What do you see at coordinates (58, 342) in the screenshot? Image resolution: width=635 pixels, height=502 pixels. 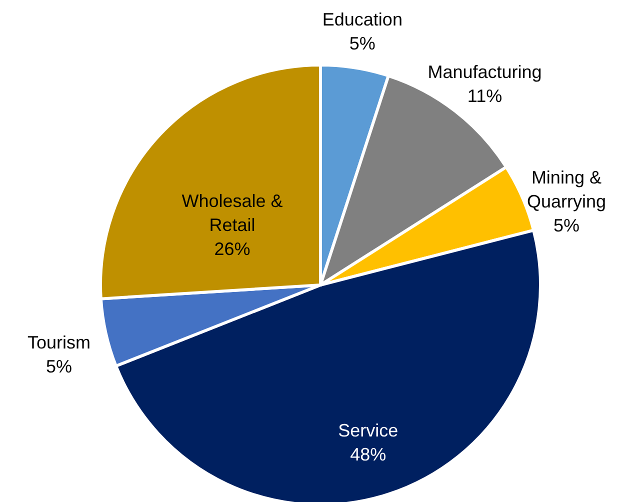 I see `slice-label: Tourism` at bounding box center [58, 342].